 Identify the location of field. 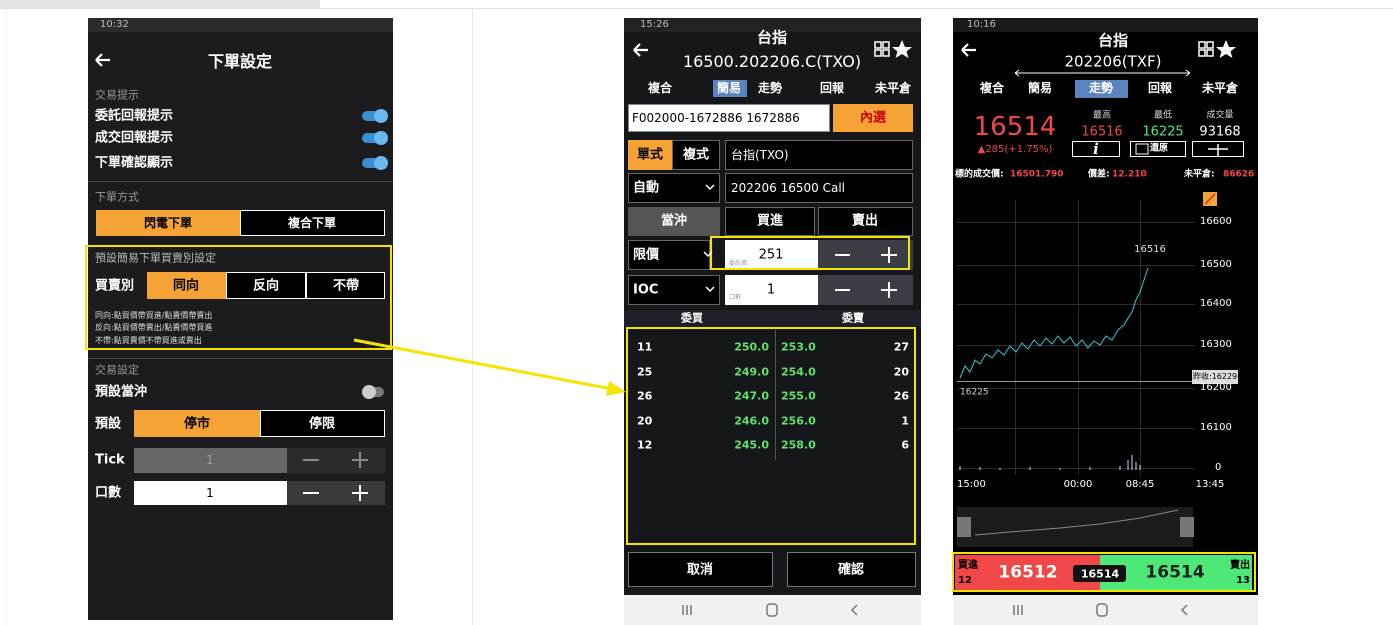
(819, 188).